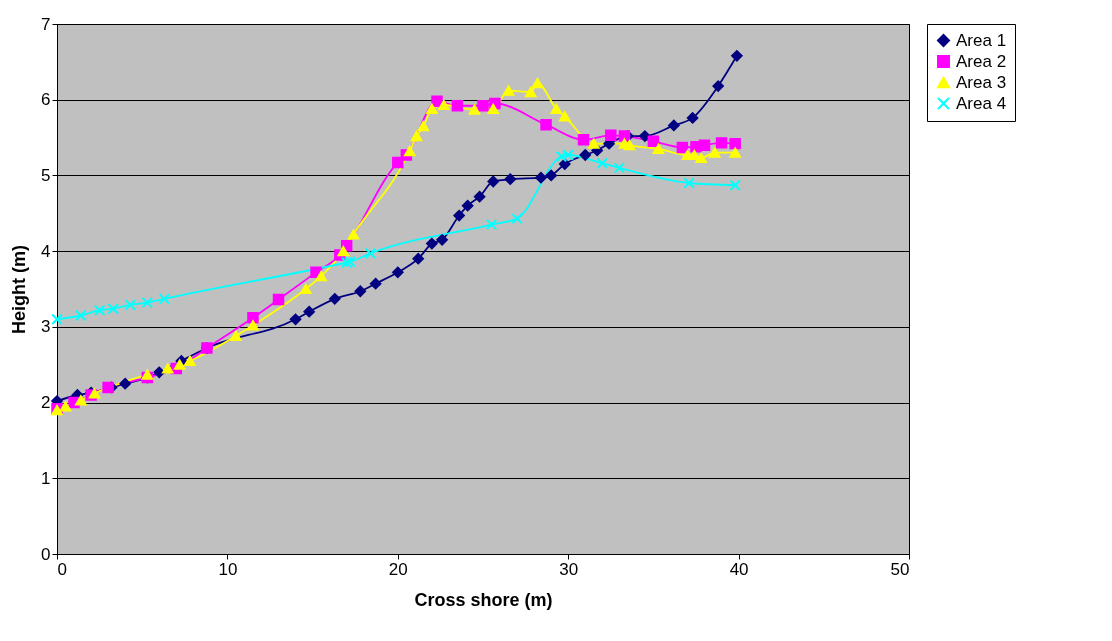  I want to click on y-axis-title: Height (m), so click(19, 289).